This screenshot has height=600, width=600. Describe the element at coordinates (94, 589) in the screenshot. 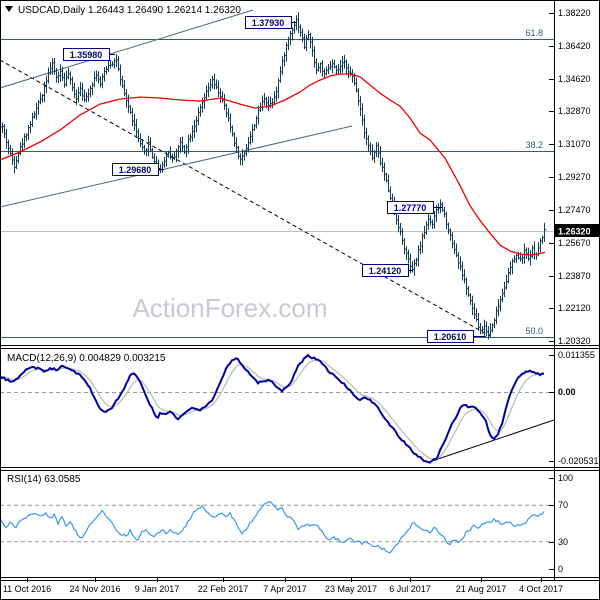

I see `date-label: 24 Nov 2016` at that location.